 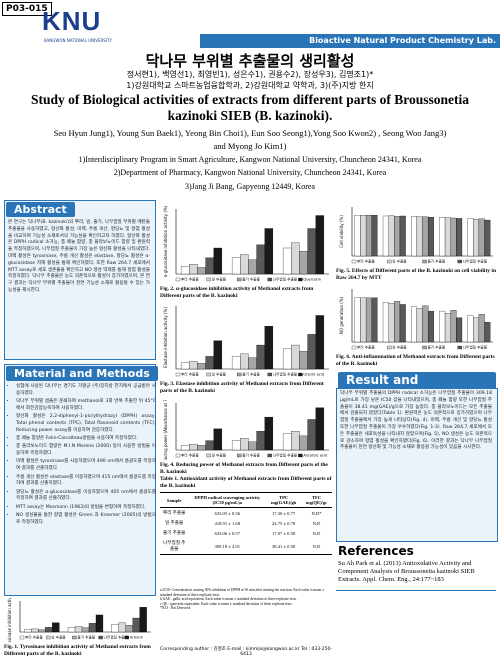 What do you see at coordinates (350, 41) in the screenshot?
I see `header-band` at bounding box center [350, 41].